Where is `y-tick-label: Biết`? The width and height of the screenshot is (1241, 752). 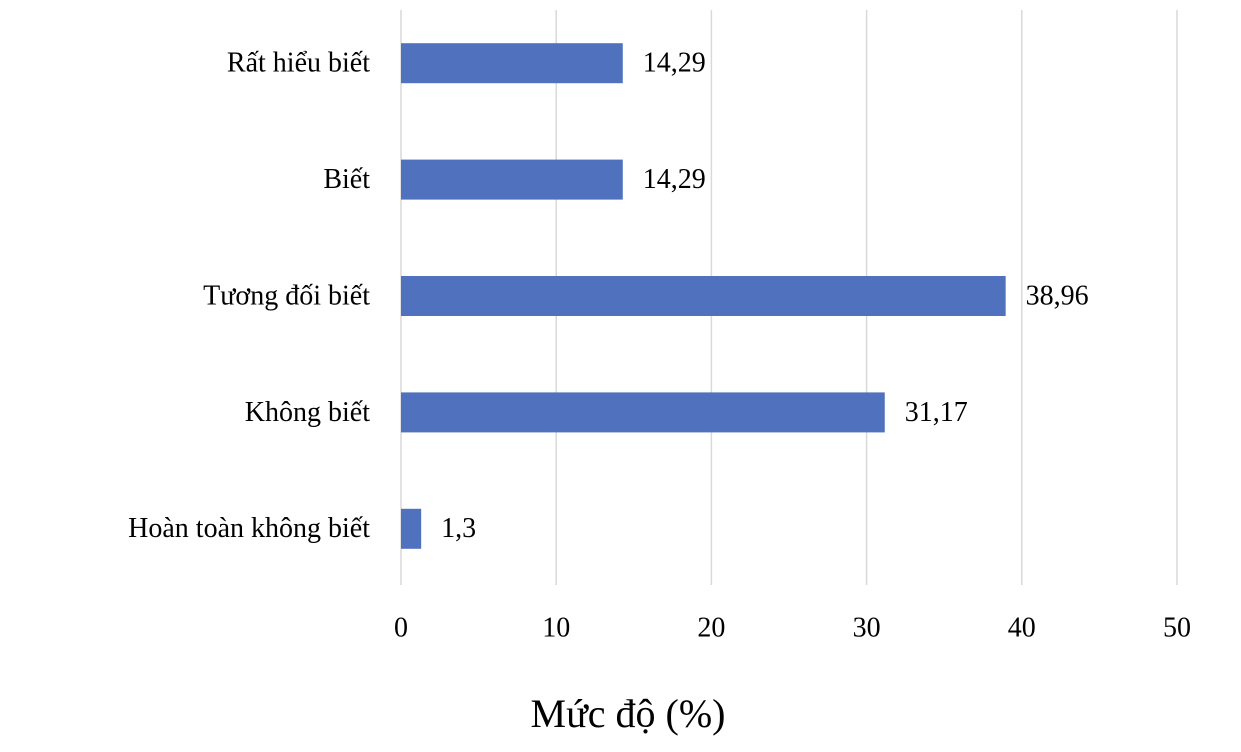 y-tick-label: Biết is located at coordinates (346, 179).